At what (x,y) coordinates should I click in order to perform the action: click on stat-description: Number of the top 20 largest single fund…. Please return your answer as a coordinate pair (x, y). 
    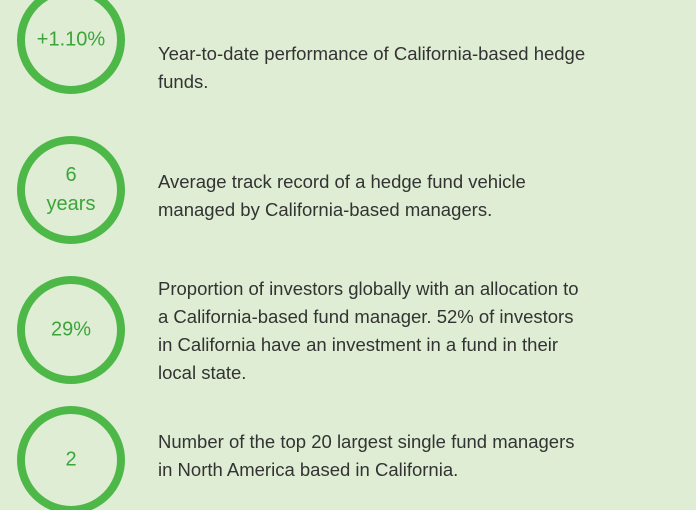
    Looking at the image, I should click on (366, 441).